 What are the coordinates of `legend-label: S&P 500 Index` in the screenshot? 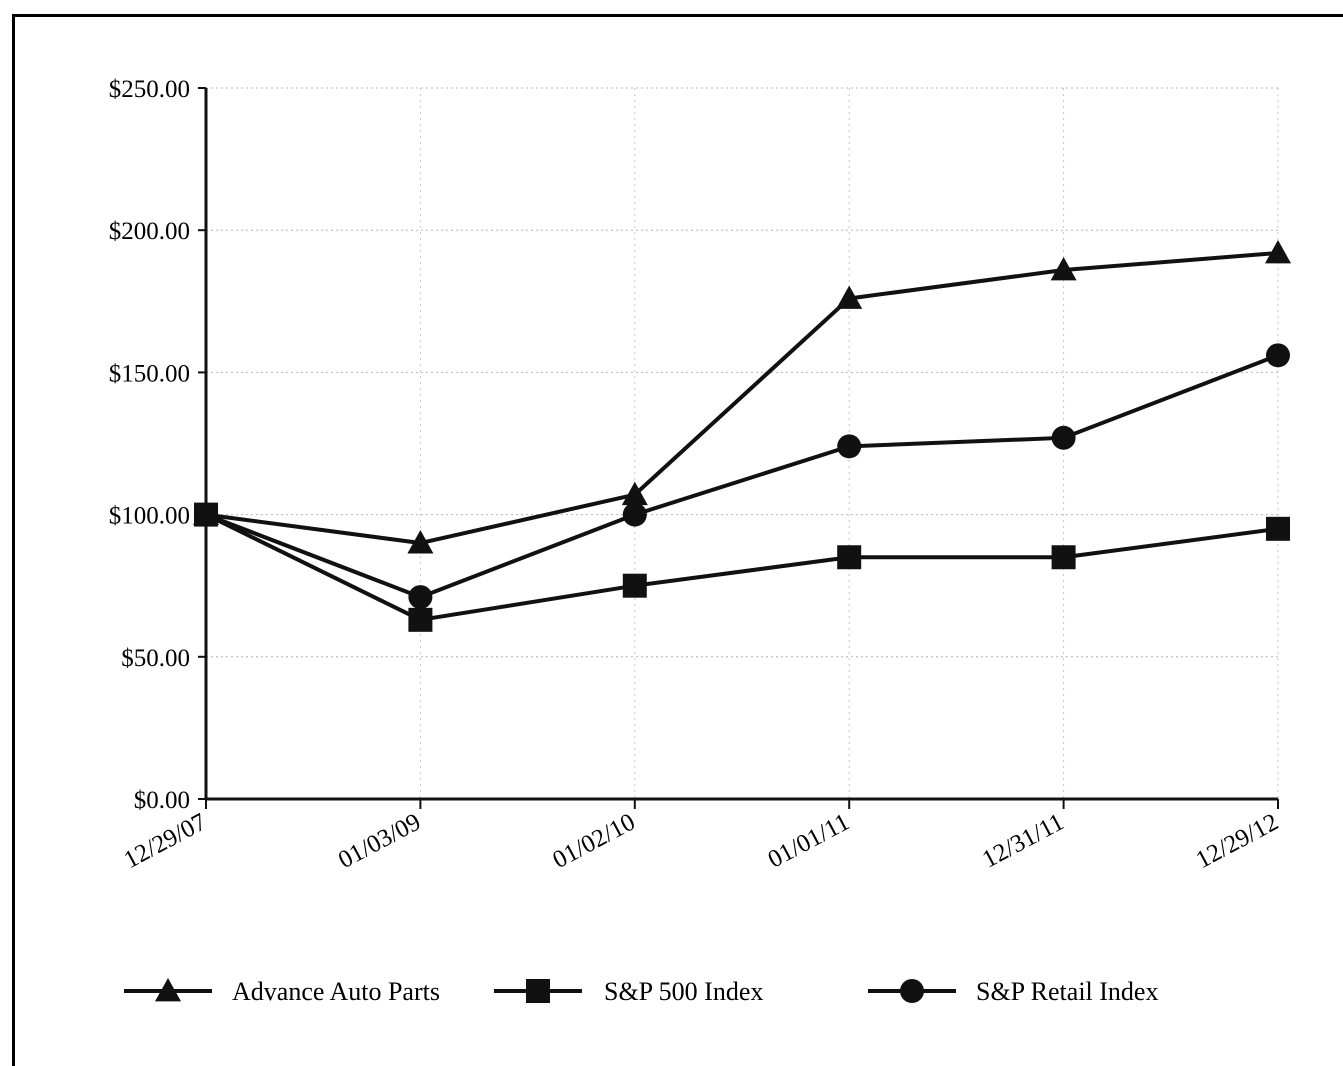 It's located at (683, 991).